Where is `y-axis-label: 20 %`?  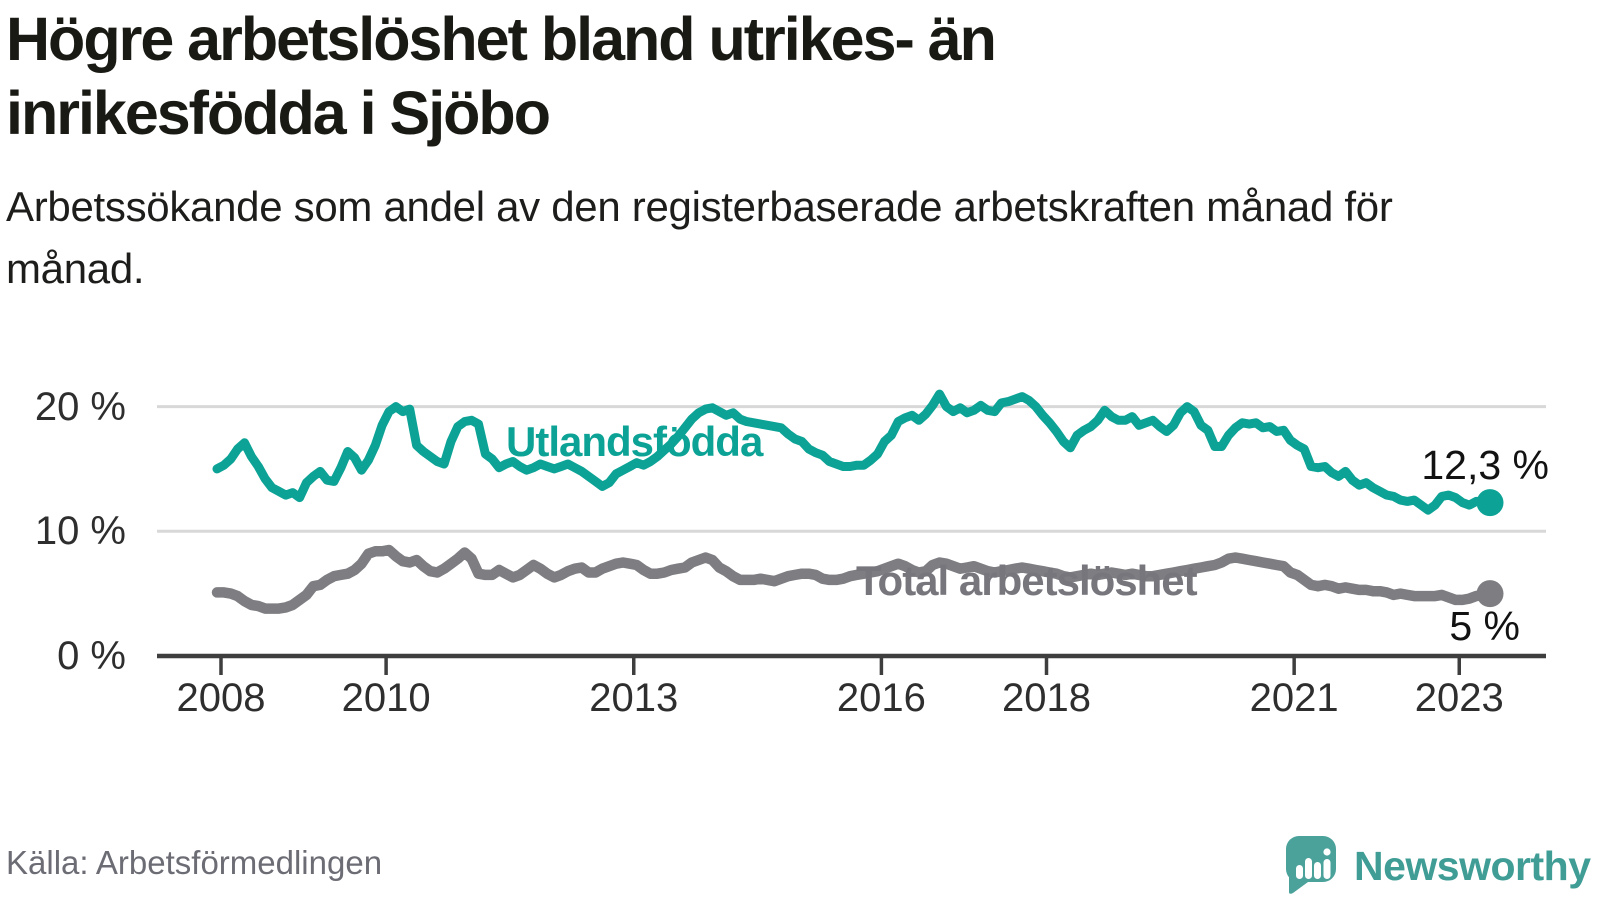 y-axis-label: 20 % is located at coordinates (80, 406).